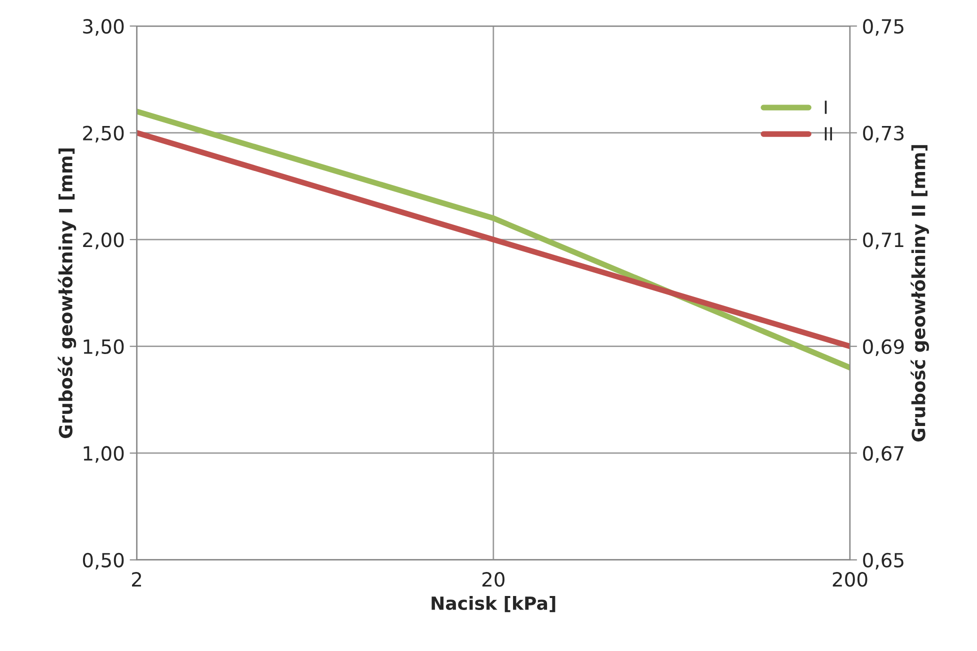 This screenshot has width=977, height=651. What do you see at coordinates (103, 27) in the screenshot?
I see `y-tick-label: 3,00` at bounding box center [103, 27].